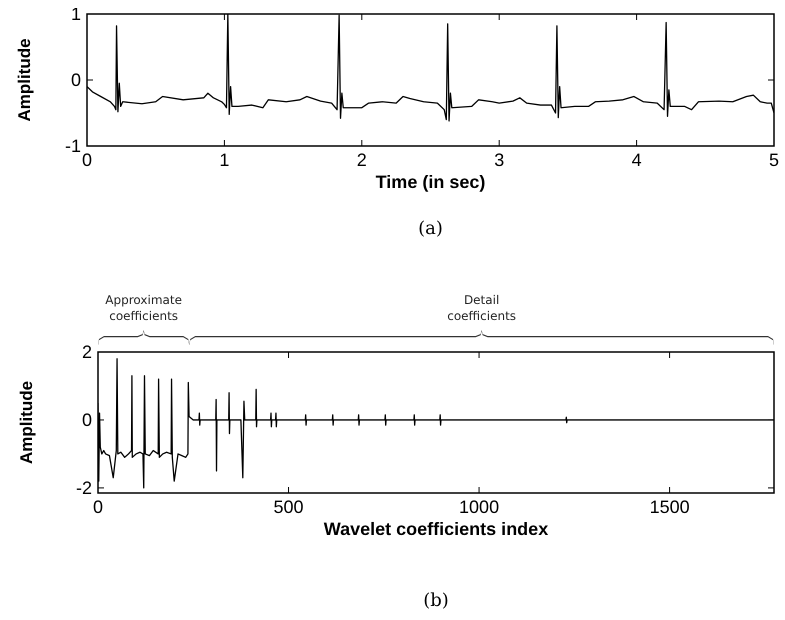 This screenshot has height=620, width=785. Describe the element at coordinates (289, 507) in the screenshot. I see `x-tick-label: 500` at that location.